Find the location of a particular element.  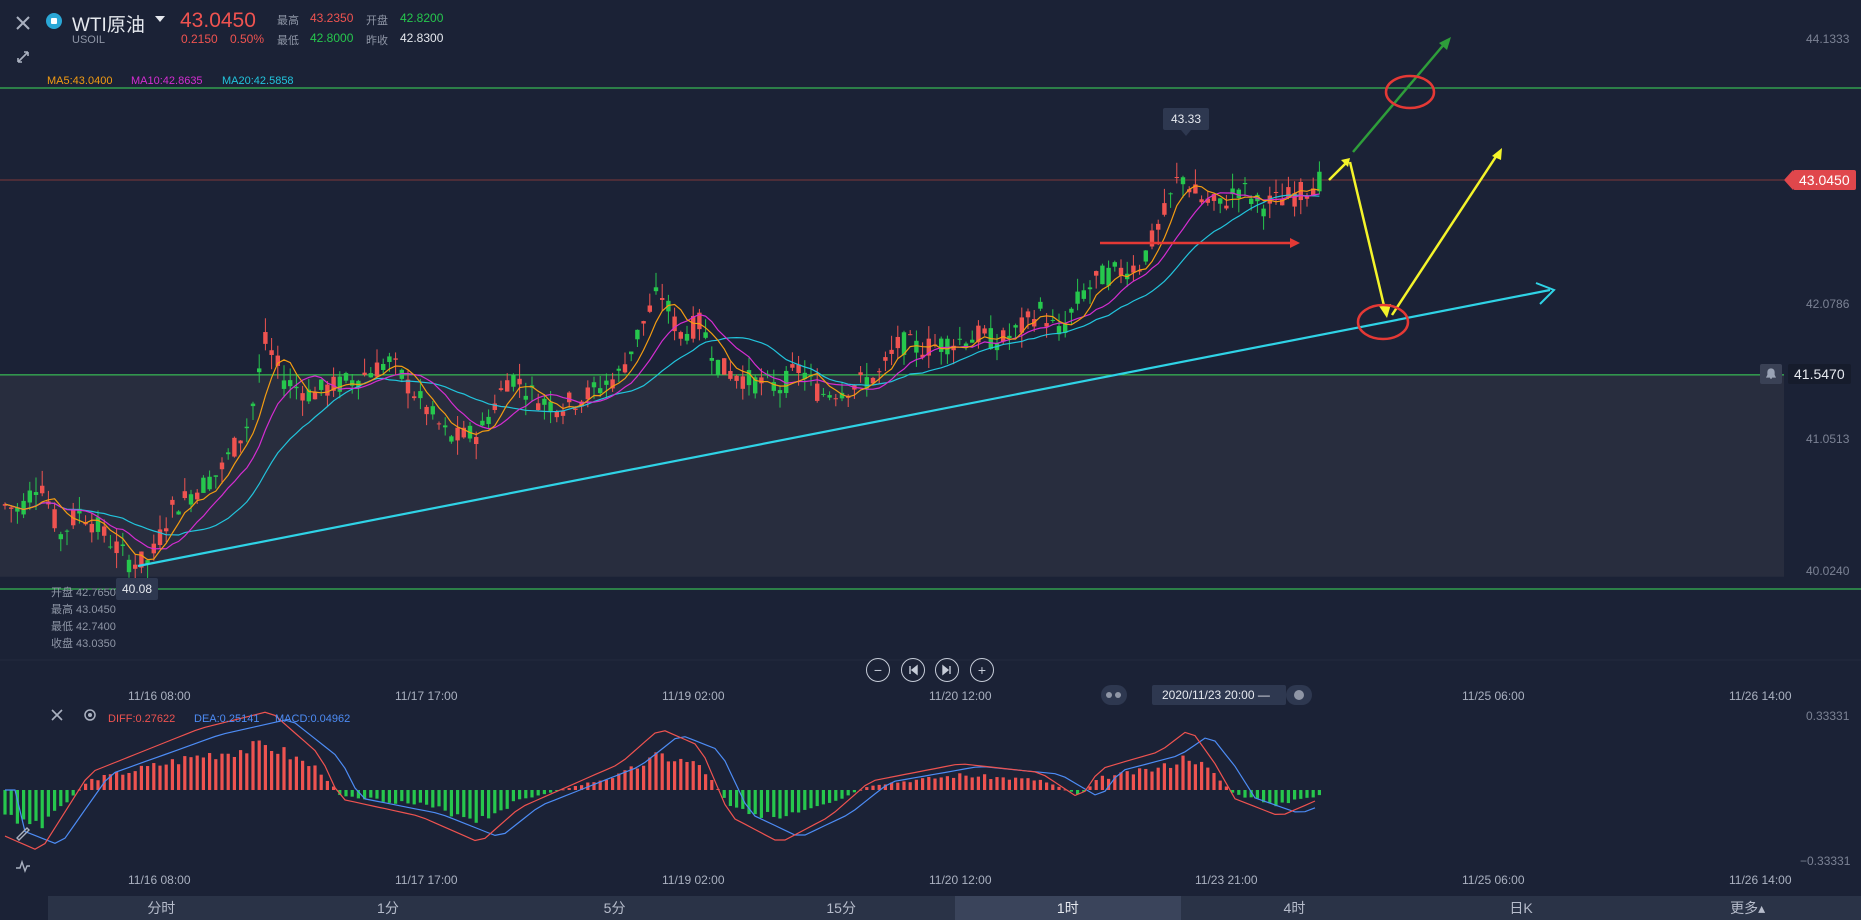

tab-more: 更多▴ is located at coordinates (1748, 908).